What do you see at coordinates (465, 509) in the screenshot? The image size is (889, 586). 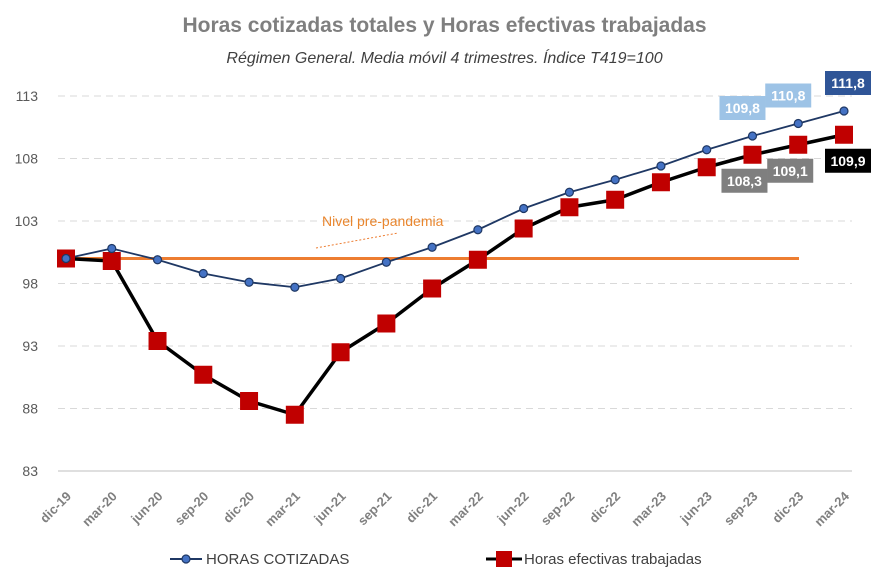 I see `x-tick-label: mar-22` at bounding box center [465, 509].